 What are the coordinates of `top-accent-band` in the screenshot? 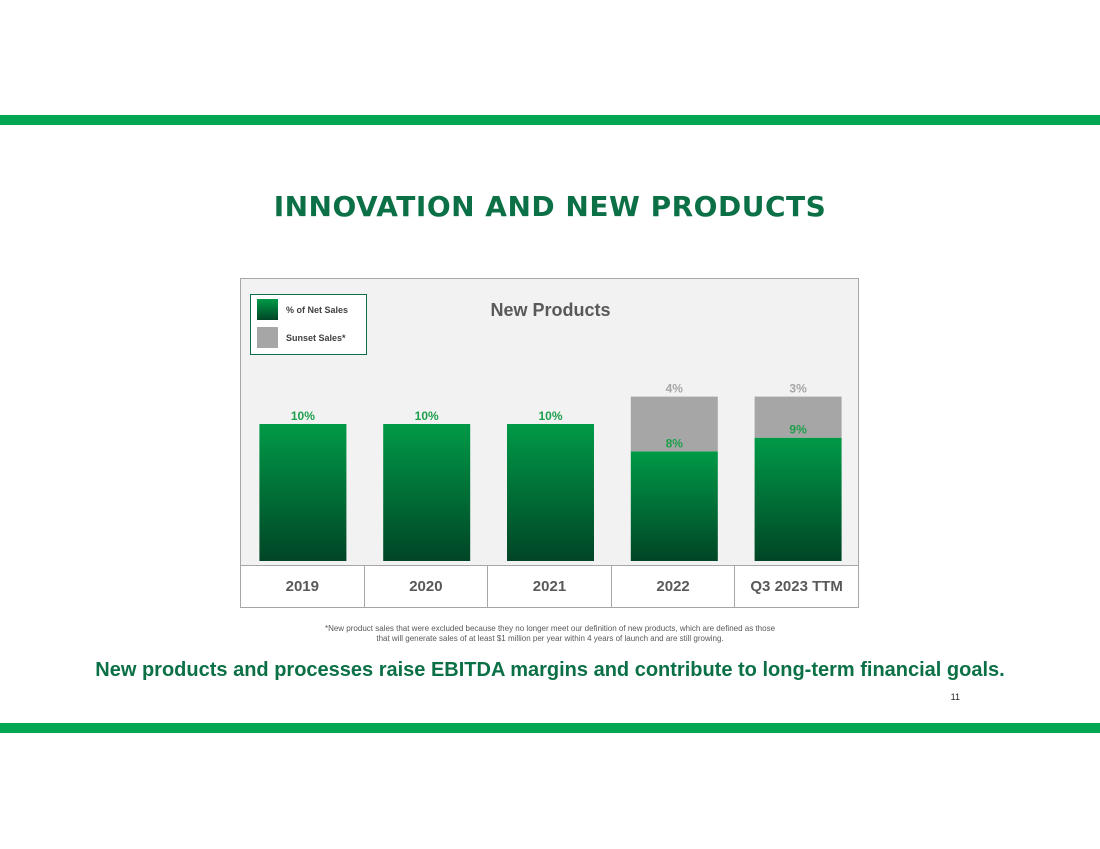 It's located at (550, 120).